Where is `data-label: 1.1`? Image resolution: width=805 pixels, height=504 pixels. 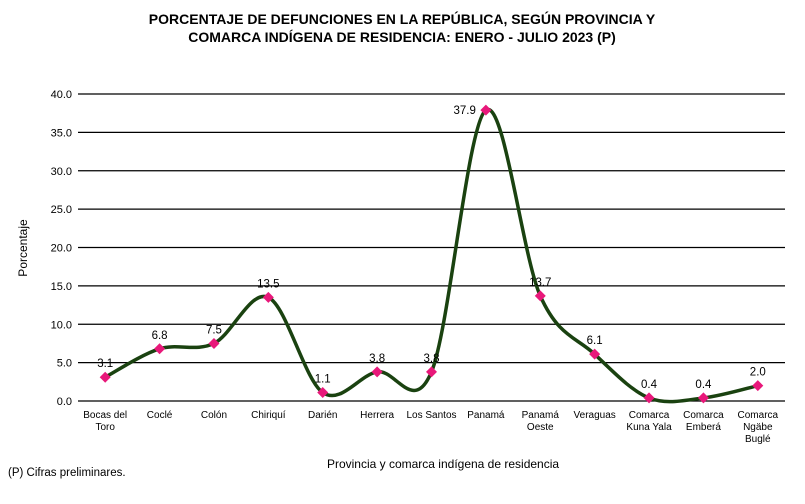 data-label: 1.1 is located at coordinates (323, 380).